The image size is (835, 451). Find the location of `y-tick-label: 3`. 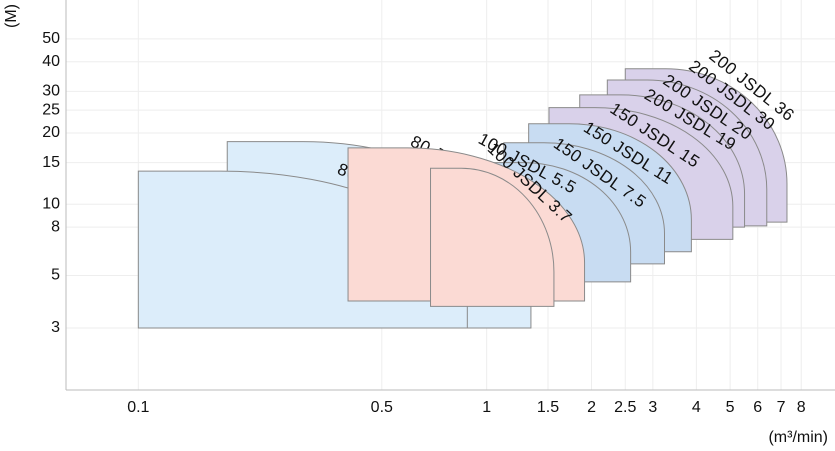

y-tick-label: 3 is located at coordinates (55, 327).